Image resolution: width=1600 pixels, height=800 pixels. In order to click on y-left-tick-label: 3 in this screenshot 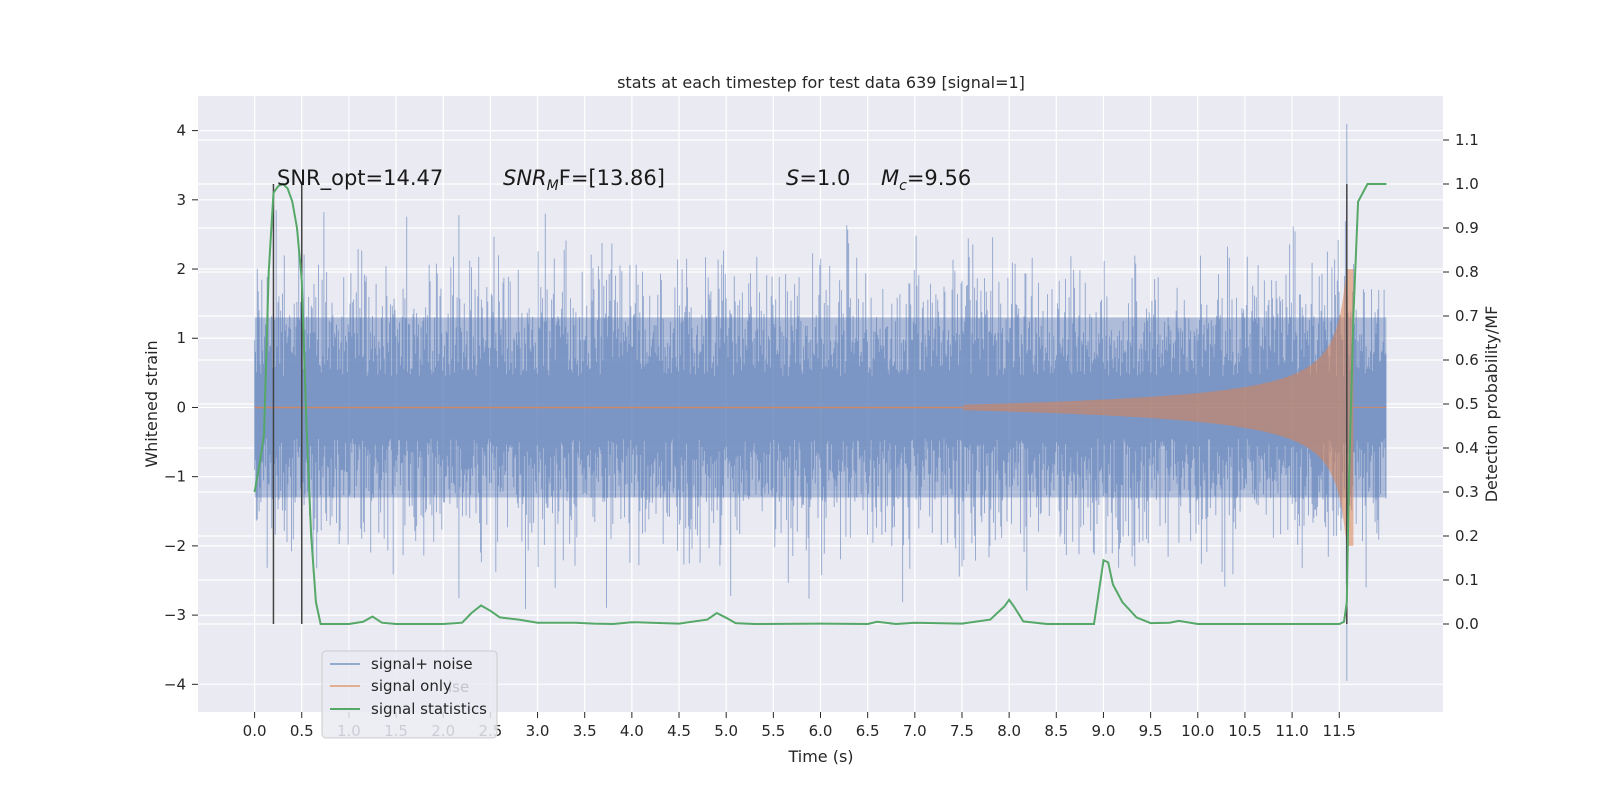, I will do `click(181, 200)`.